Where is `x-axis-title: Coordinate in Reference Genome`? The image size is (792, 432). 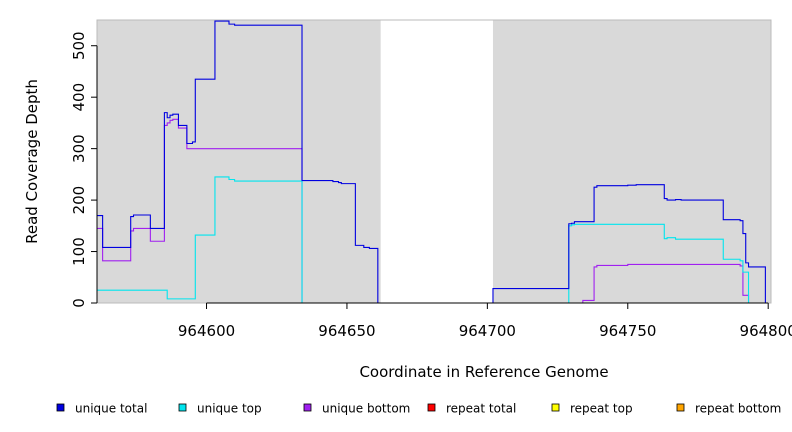 x-axis-title: Coordinate in Reference Genome is located at coordinates (483, 372).